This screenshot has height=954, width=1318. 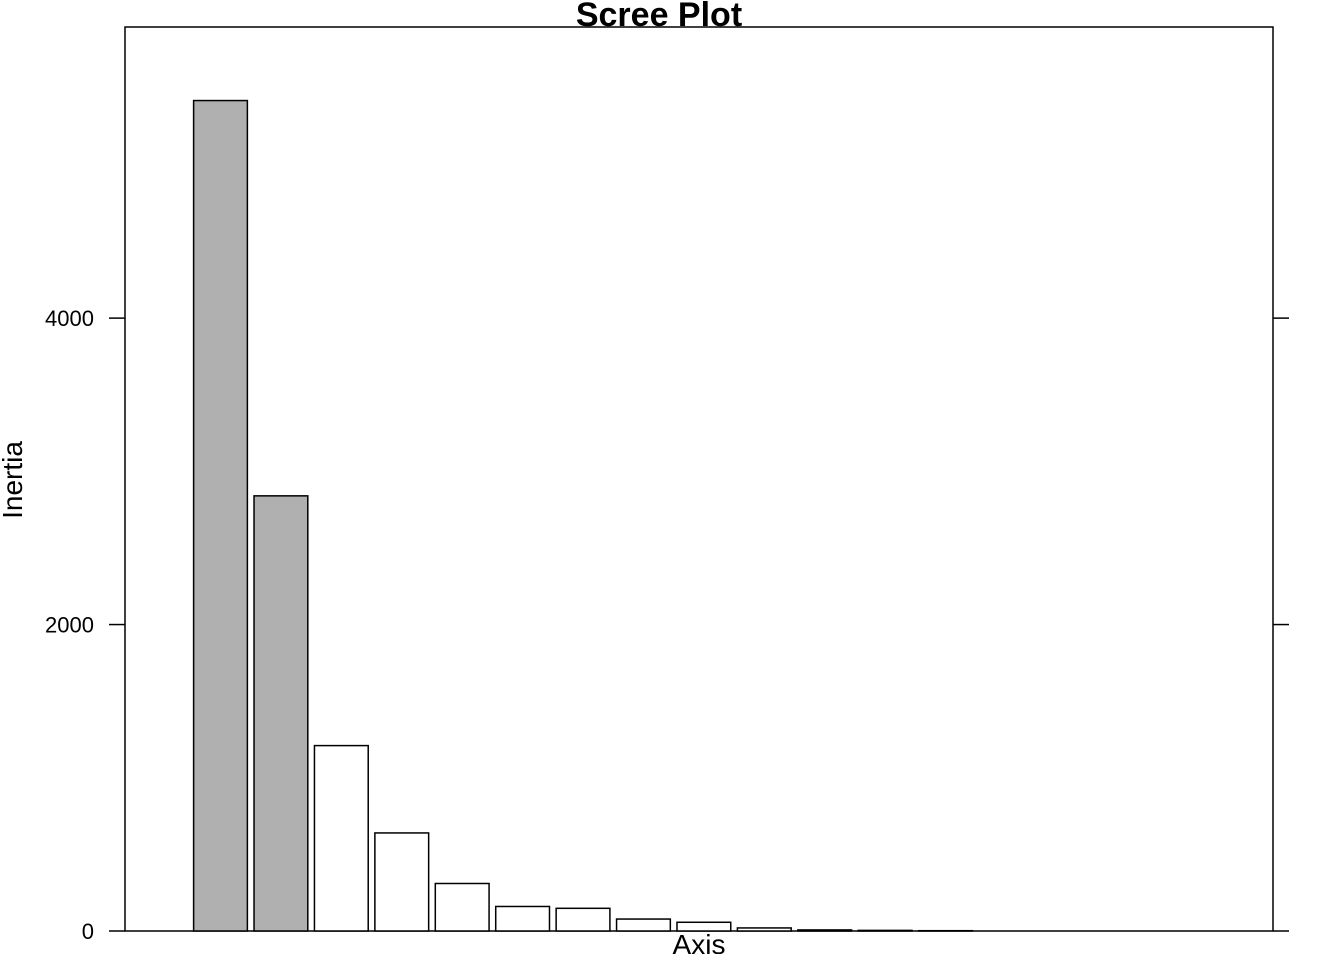 What do you see at coordinates (14, 480) in the screenshot?
I see `y-axis-label: Inertia` at bounding box center [14, 480].